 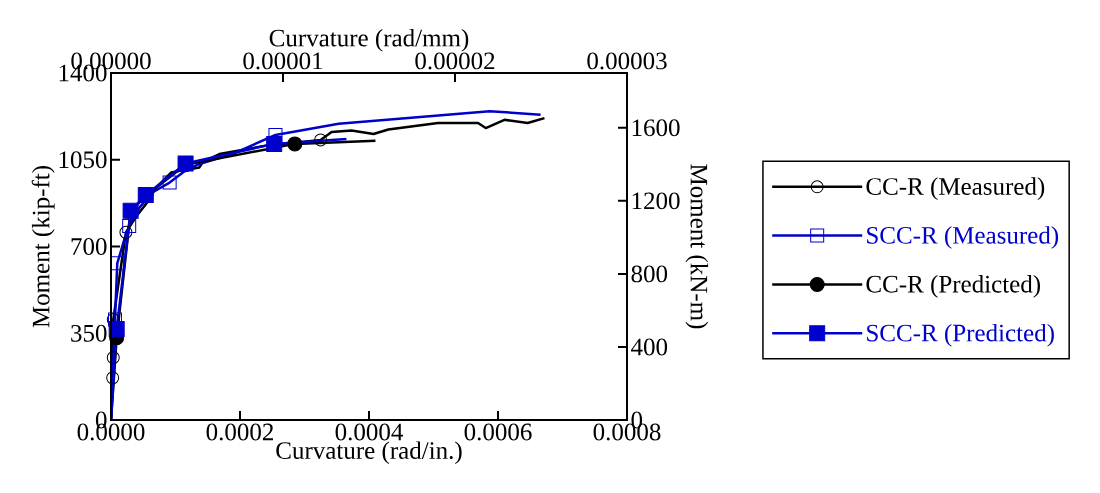 I want to click on legend-label: SCC-R (Measured), so click(x=963, y=237).